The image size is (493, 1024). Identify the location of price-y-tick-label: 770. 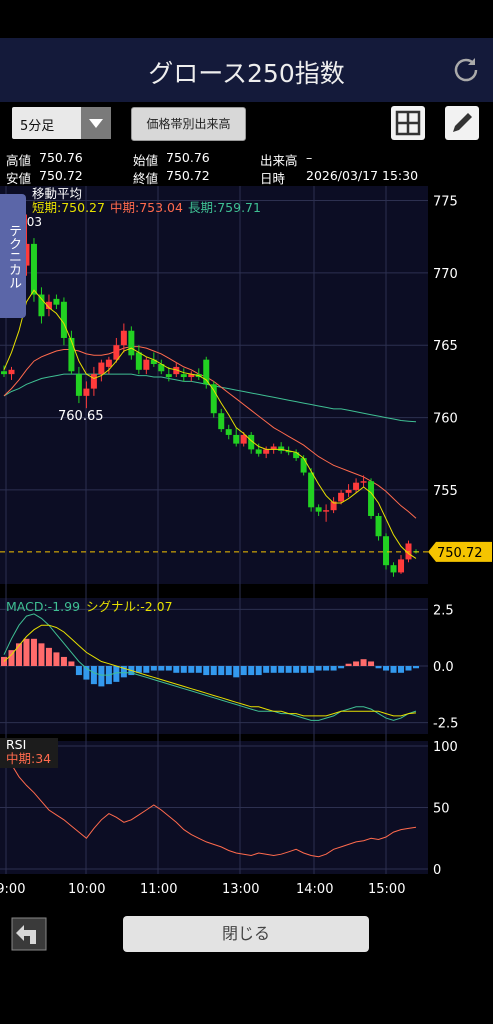
(445, 274).